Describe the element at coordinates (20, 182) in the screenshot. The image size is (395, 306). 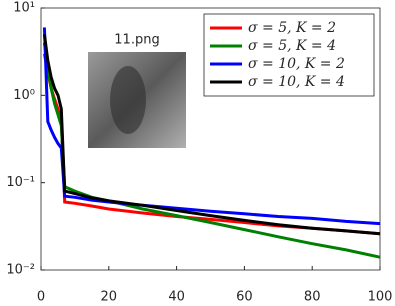
I see `y-tick-label: 10⁻¹` at that location.